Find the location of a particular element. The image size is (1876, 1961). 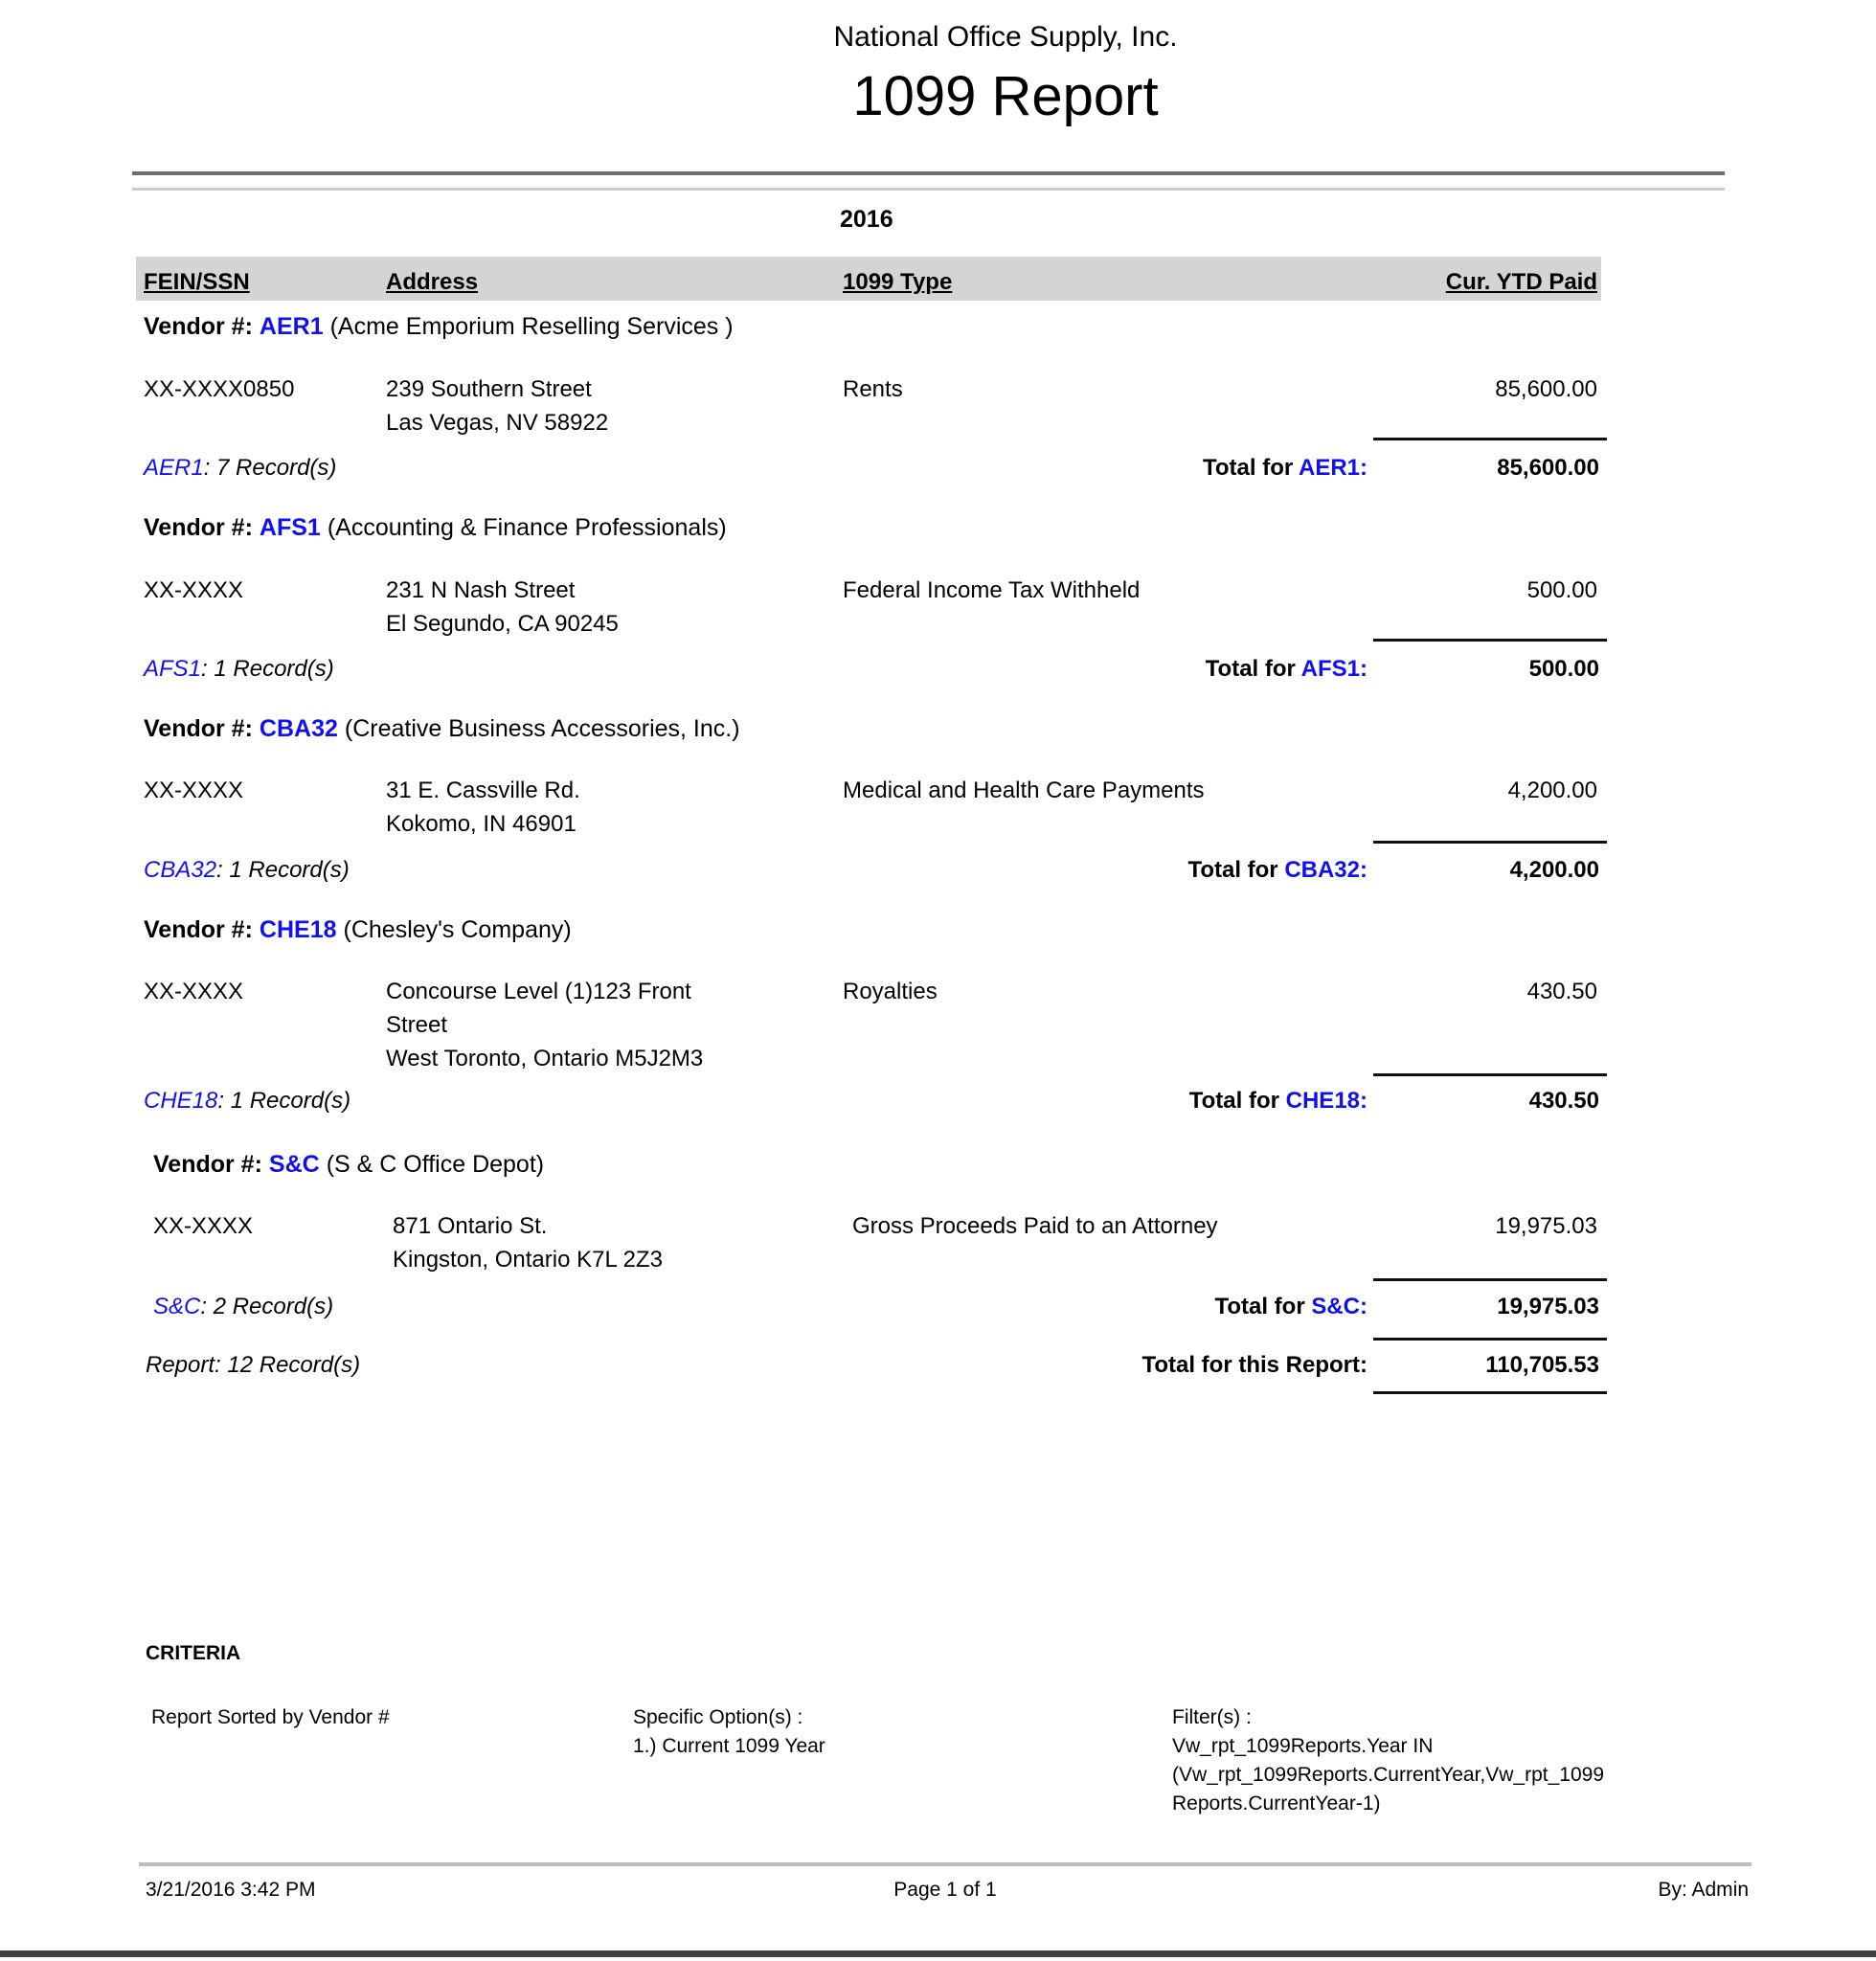

report-total-label: Total for this Report: is located at coordinates (1254, 1365).